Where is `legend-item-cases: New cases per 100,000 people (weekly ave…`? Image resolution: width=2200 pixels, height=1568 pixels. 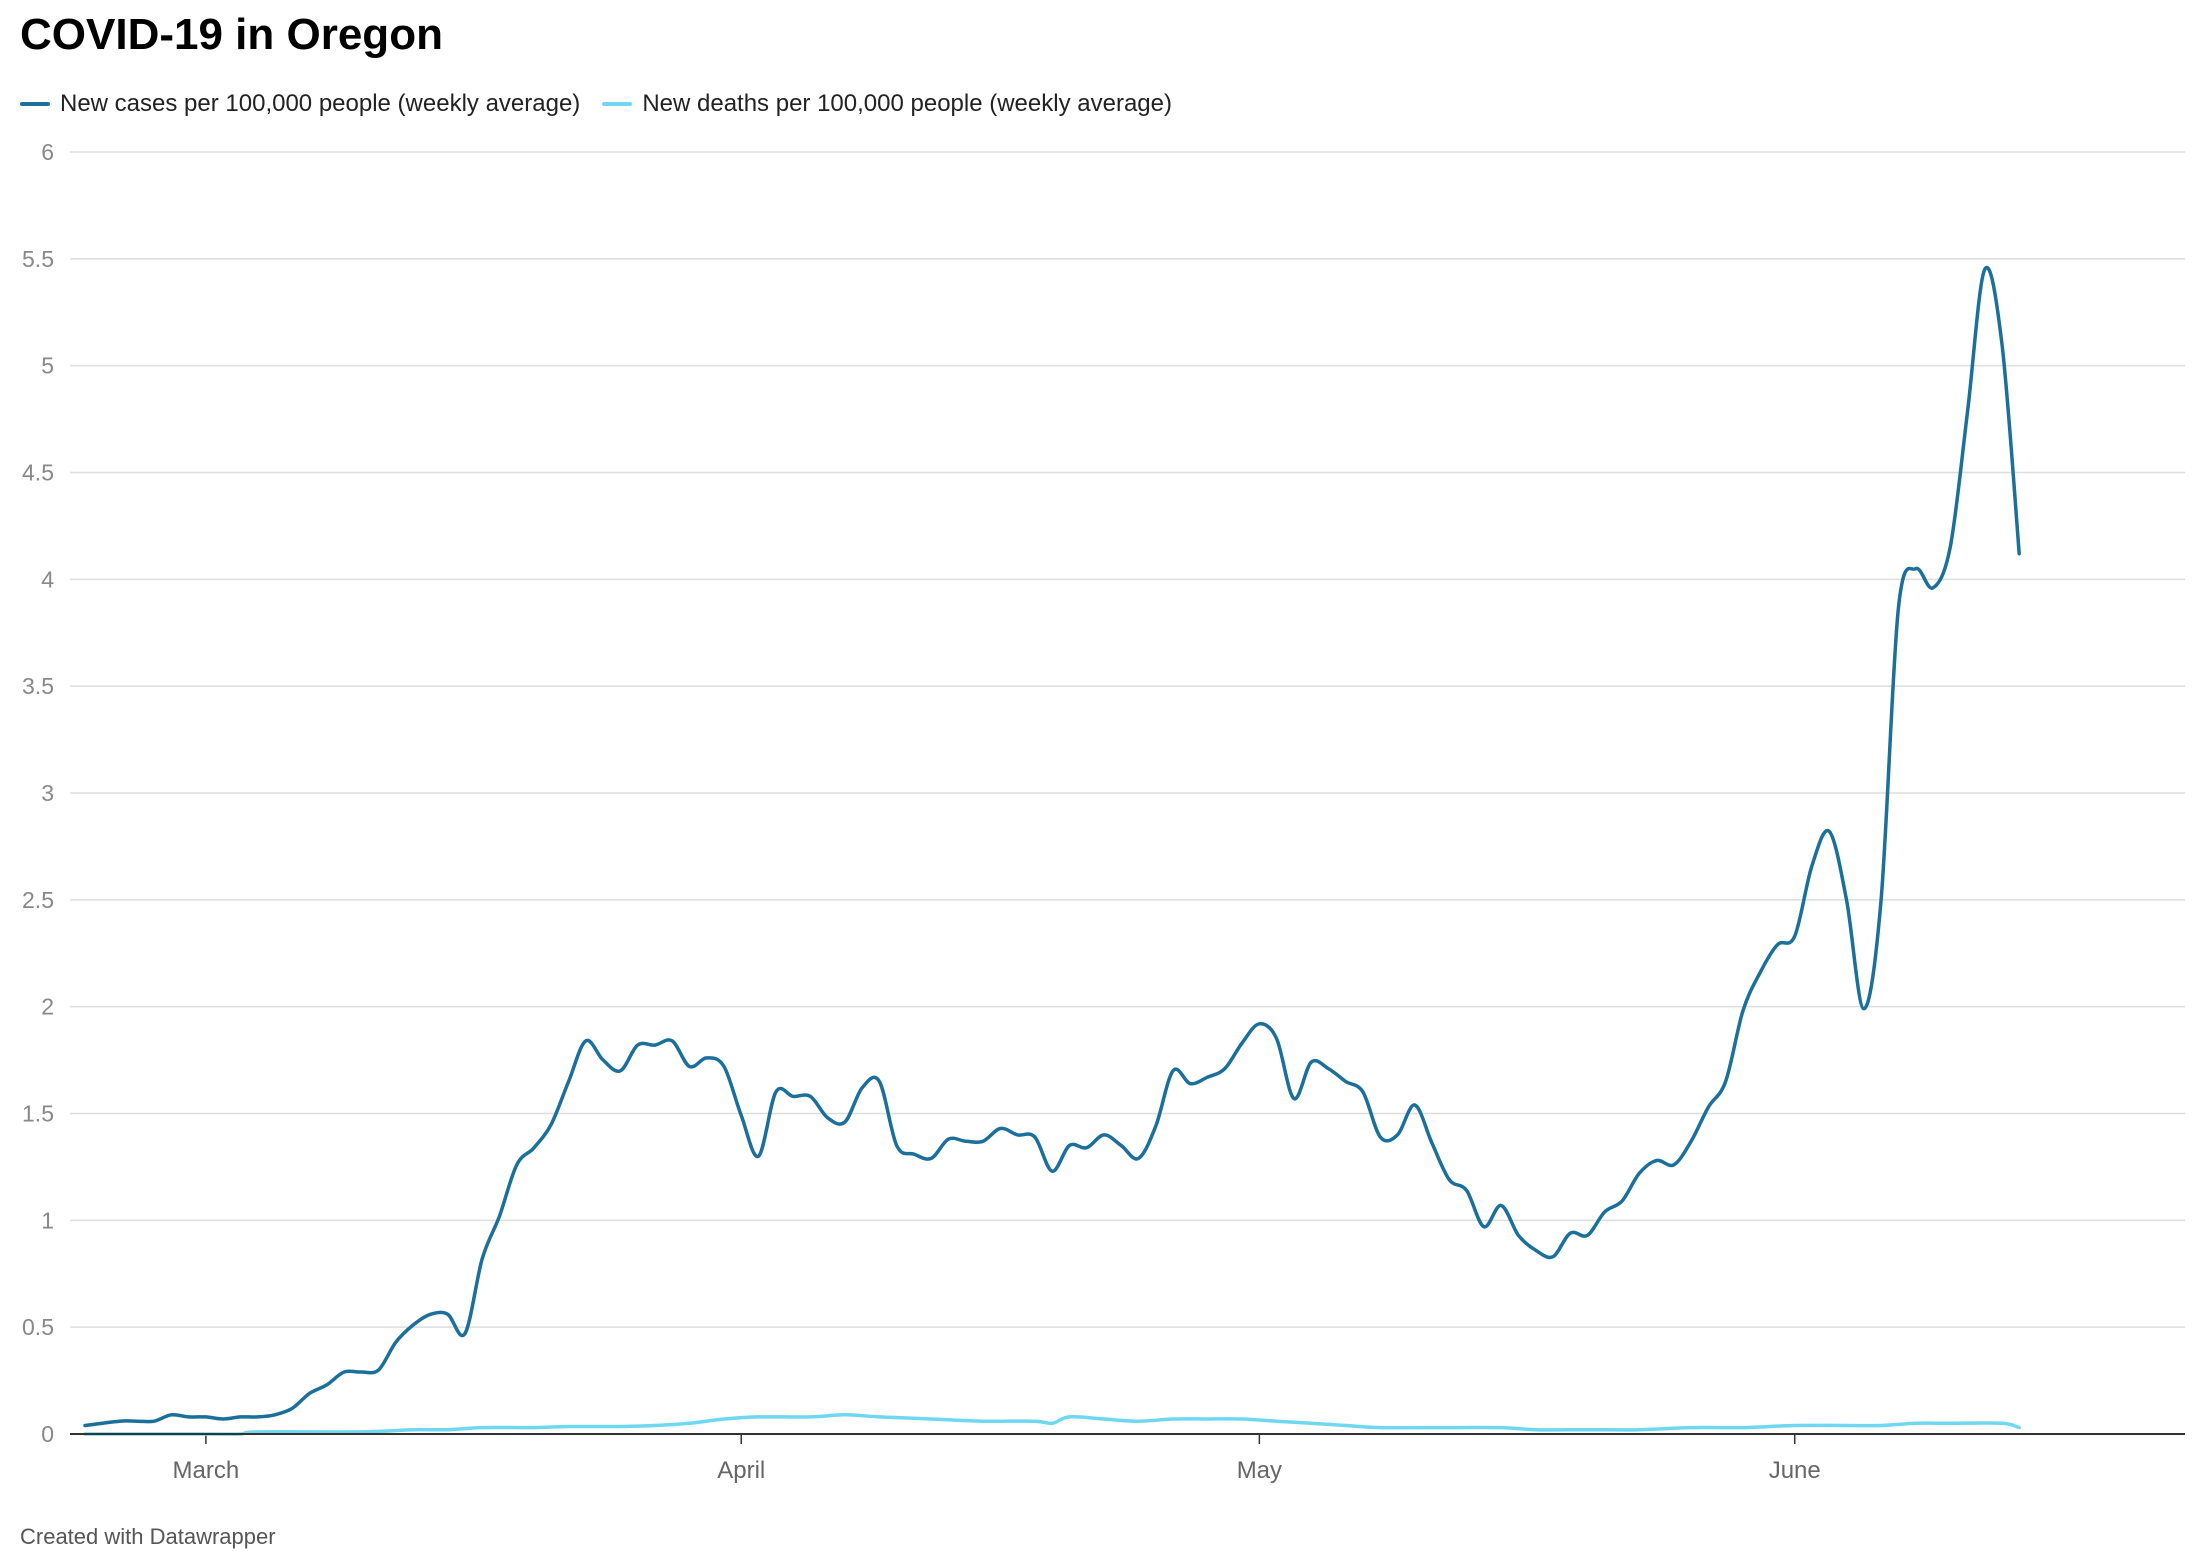
legend-item-cases: New cases per 100,000 people (weekly ave… is located at coordinates (300, 104).